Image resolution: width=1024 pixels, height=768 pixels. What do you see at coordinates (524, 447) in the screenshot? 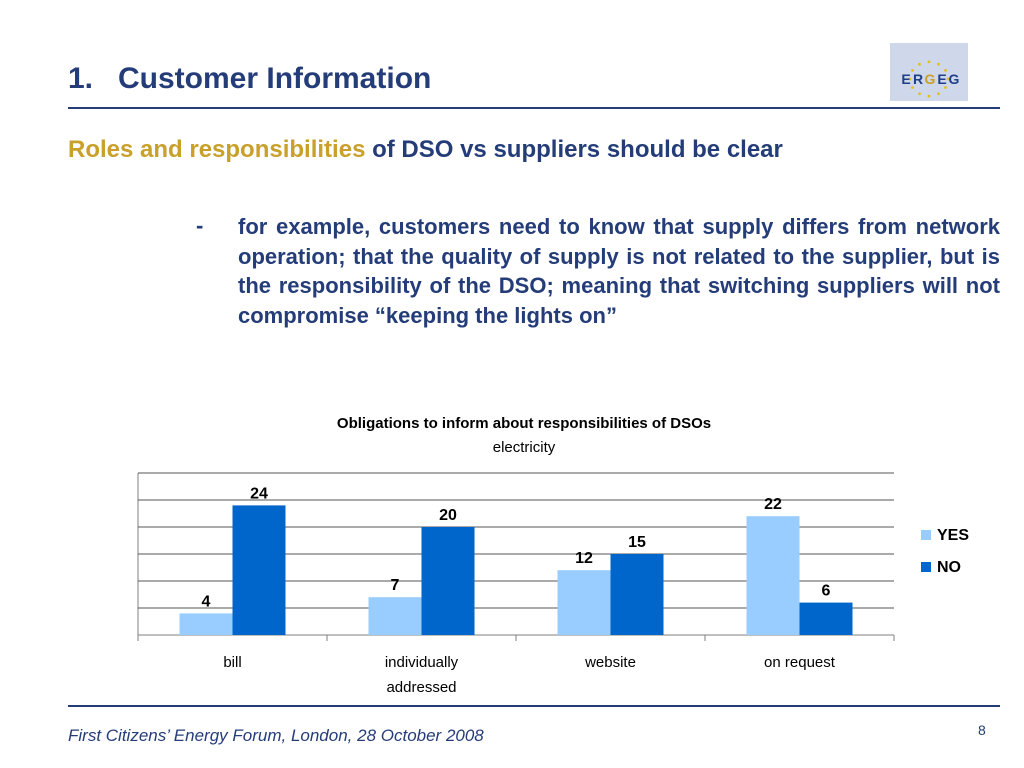
I see `chart-subtitle: electricity` at bounding box center [524, 447].